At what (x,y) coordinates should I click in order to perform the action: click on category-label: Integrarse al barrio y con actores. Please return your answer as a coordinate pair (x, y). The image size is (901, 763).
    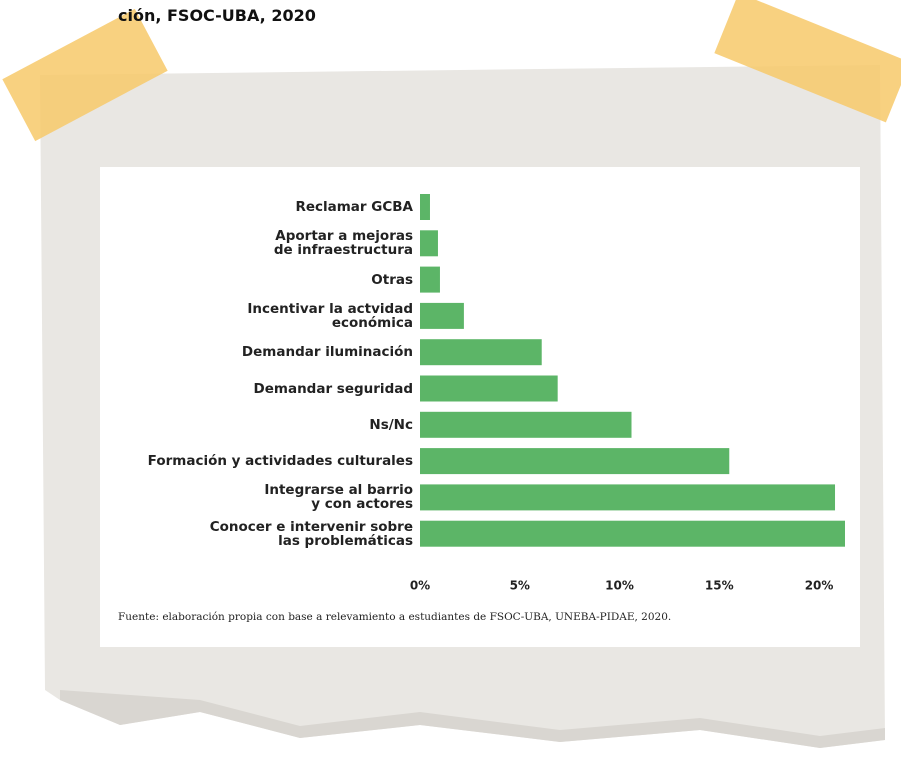
    Looking at the image, I should click on (338, 497).